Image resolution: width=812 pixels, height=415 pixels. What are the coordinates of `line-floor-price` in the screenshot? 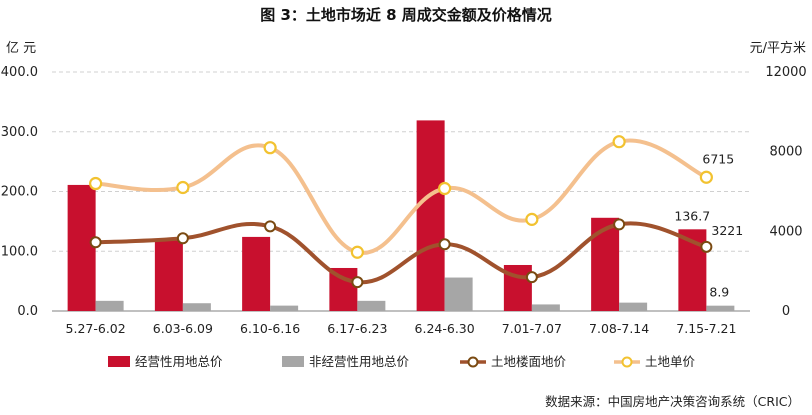 It's located at (401, 253).